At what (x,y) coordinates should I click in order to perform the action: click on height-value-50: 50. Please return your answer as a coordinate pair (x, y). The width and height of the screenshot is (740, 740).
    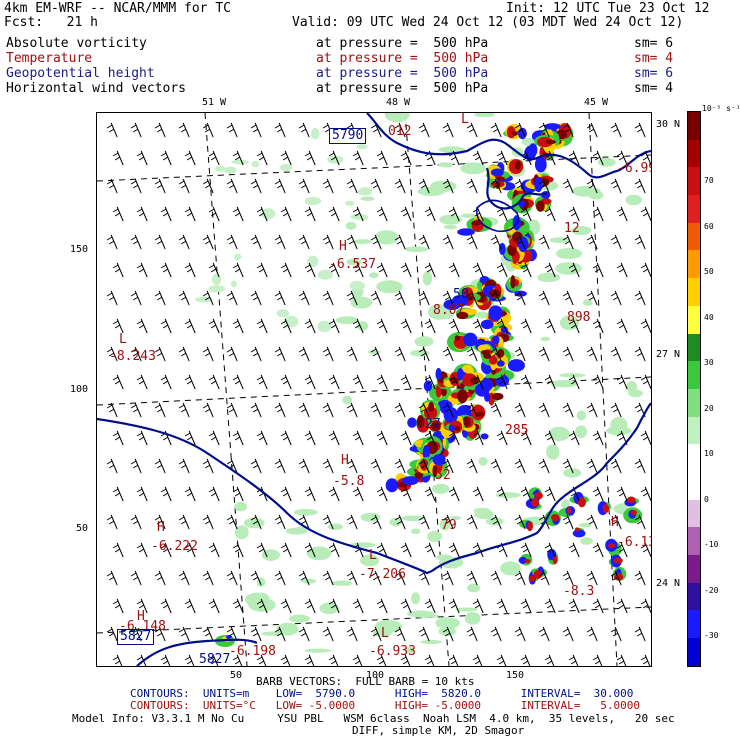
    Looking at the image, I should click on (461, 294).